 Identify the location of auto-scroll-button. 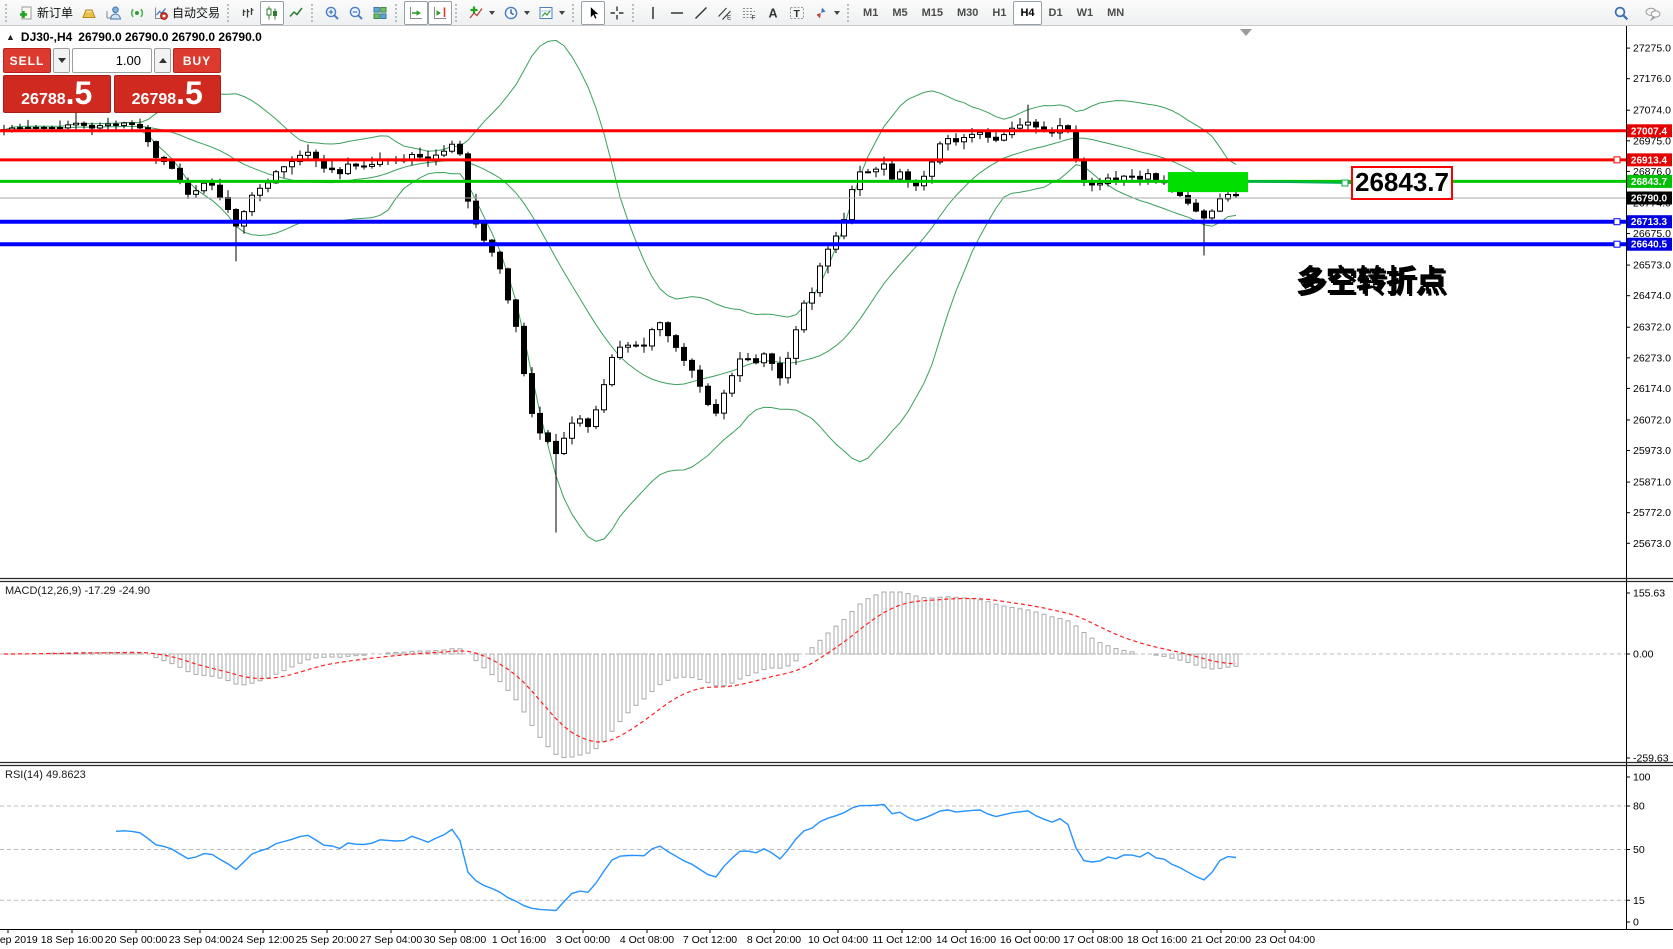
(416, 12).